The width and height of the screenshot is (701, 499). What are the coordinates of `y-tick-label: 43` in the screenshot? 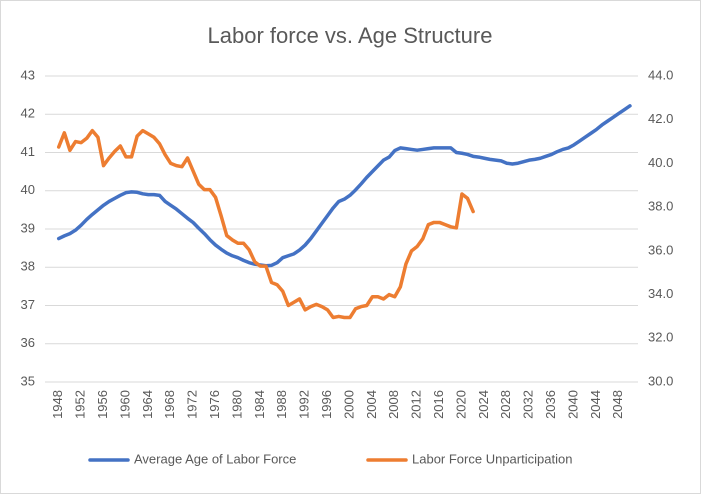 It's located at (28, 74).